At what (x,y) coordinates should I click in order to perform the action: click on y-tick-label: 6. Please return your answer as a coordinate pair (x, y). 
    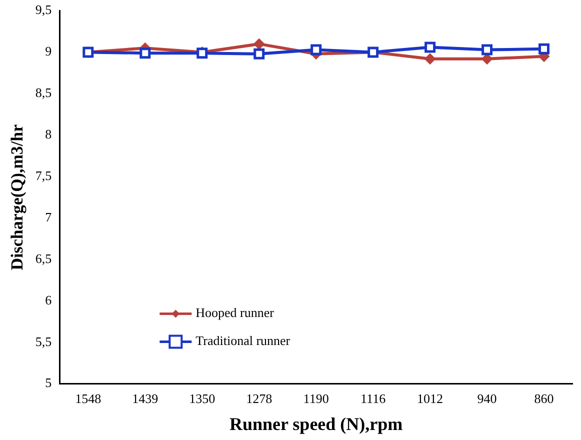
    Looking at the image, I should click on (48, 300).